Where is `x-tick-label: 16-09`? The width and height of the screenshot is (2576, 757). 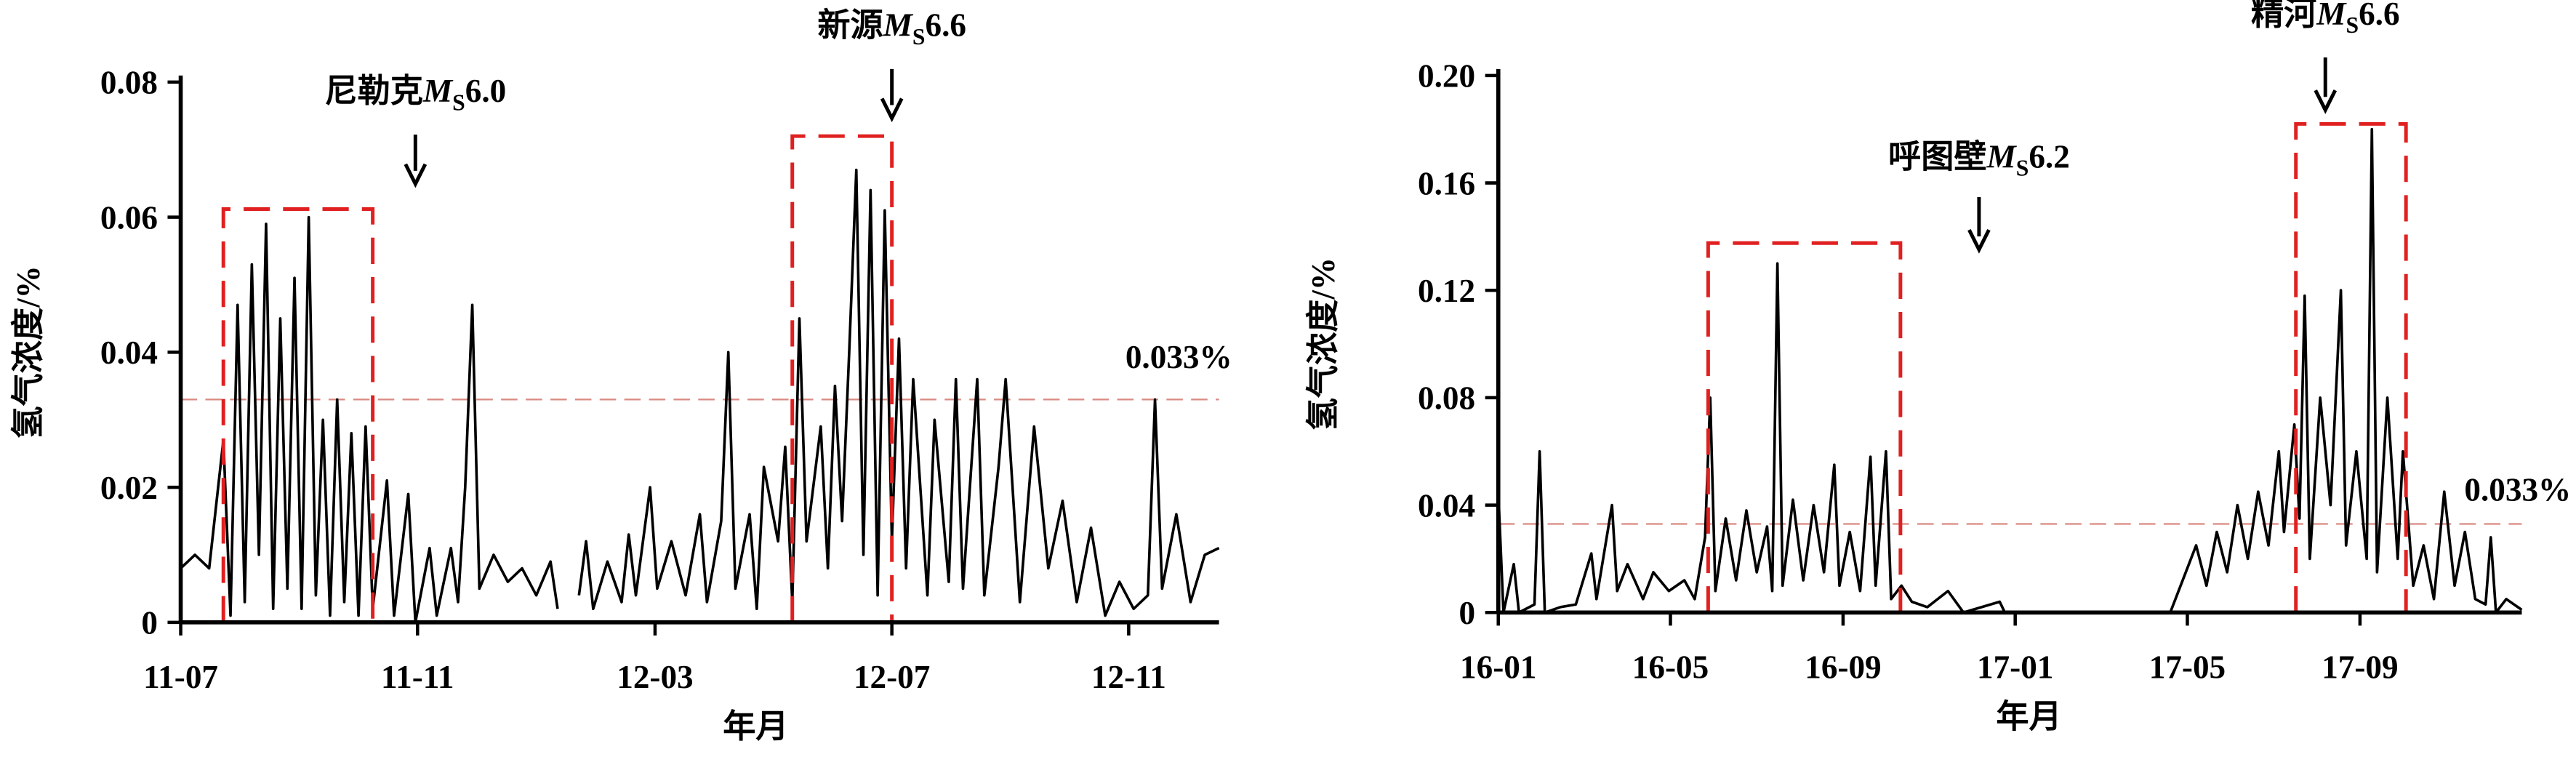 x-tick-label: 16-09 is located at coordinates (1843, 668).